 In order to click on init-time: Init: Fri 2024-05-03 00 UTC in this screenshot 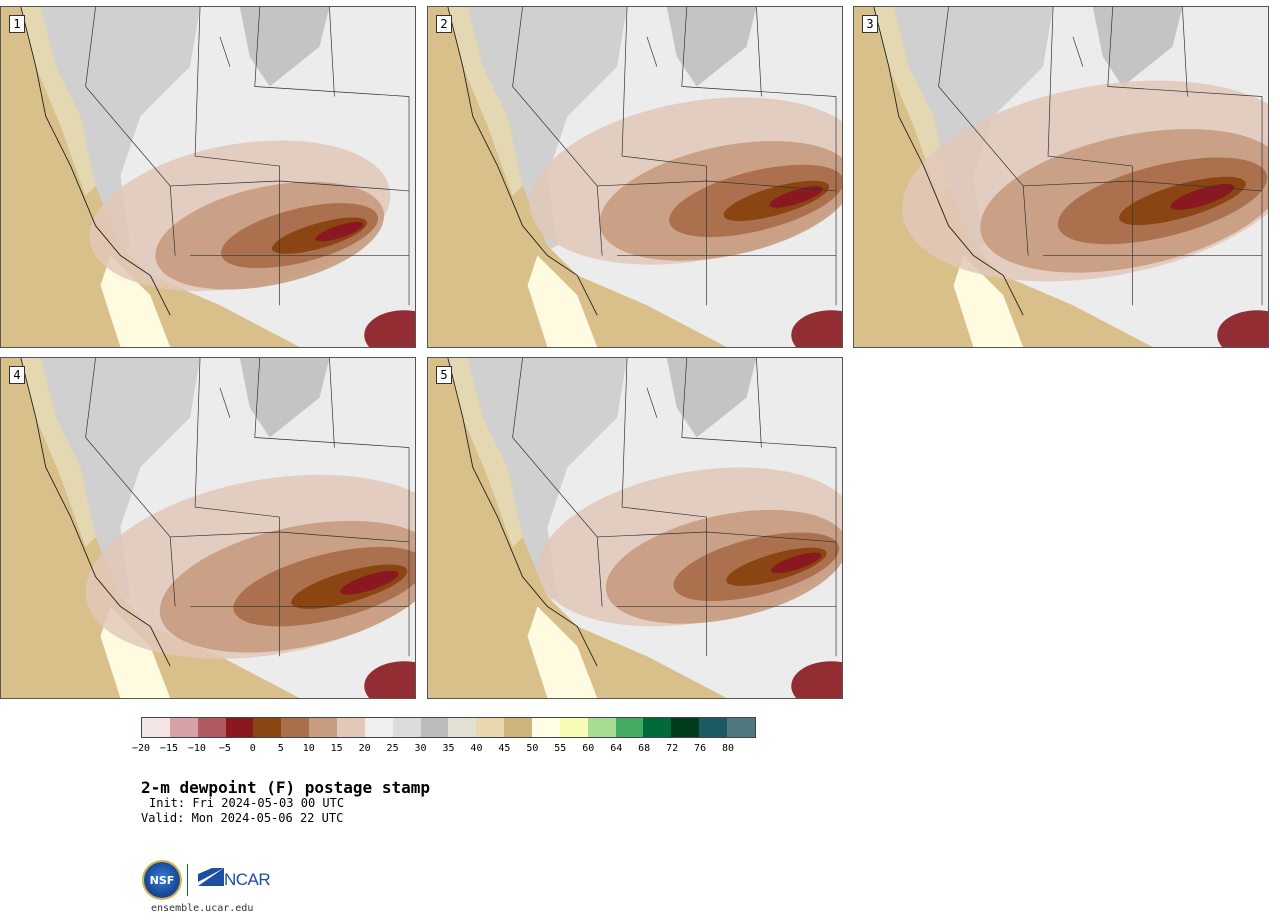, I will do `click(247, 803)`.